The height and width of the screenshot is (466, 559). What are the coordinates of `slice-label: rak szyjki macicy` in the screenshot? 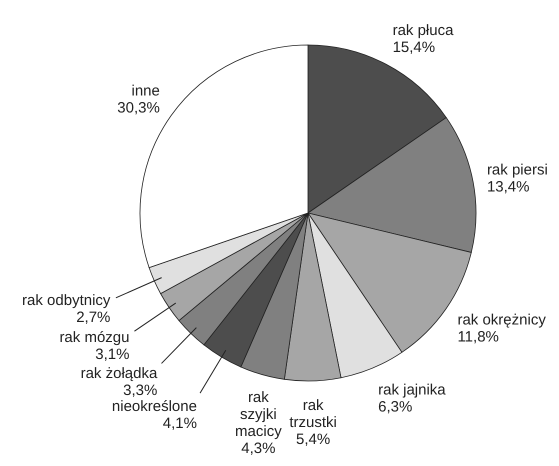 It's located at (258, 414).